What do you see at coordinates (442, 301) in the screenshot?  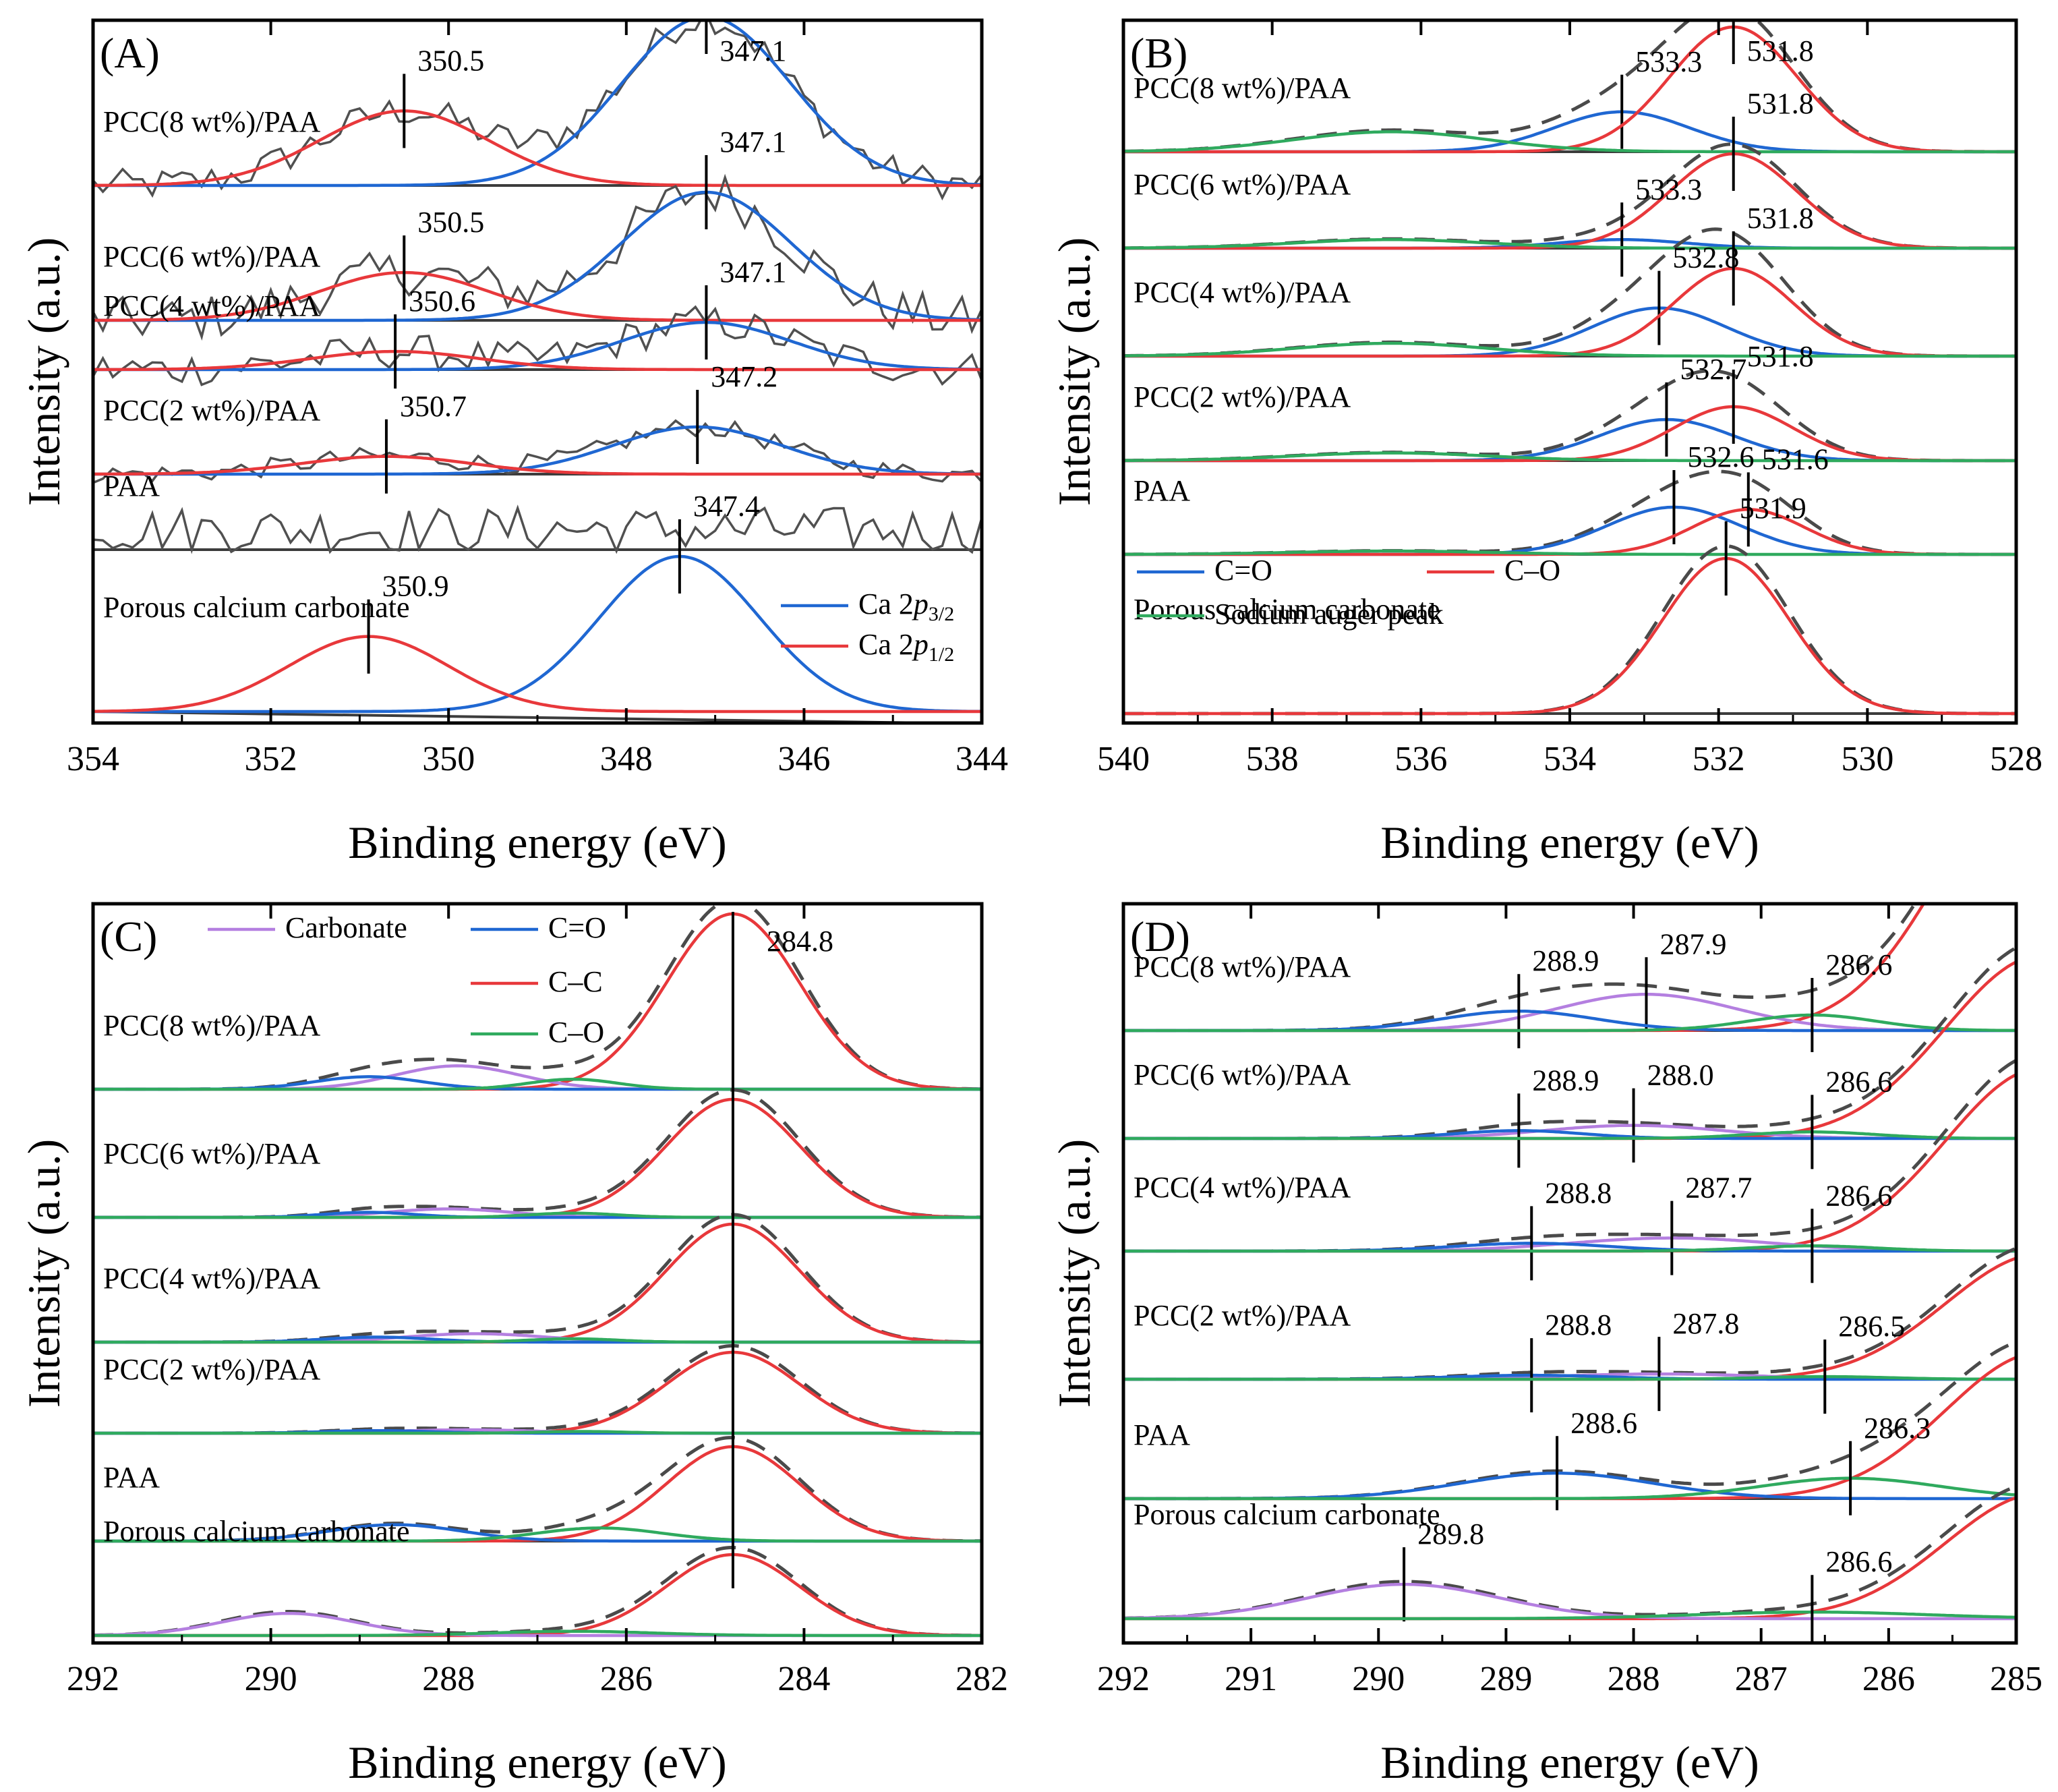 I see `peak-label: 350.6` at bounding box center [442, 301].